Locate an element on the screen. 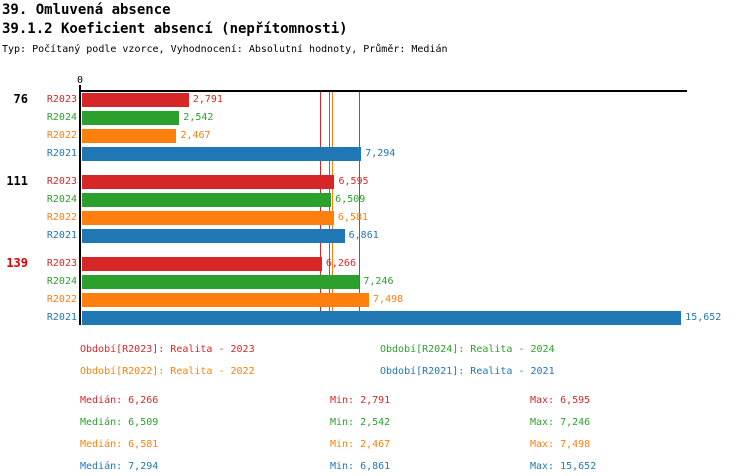  median-line-r2022 is located at coordinates (332, 208).